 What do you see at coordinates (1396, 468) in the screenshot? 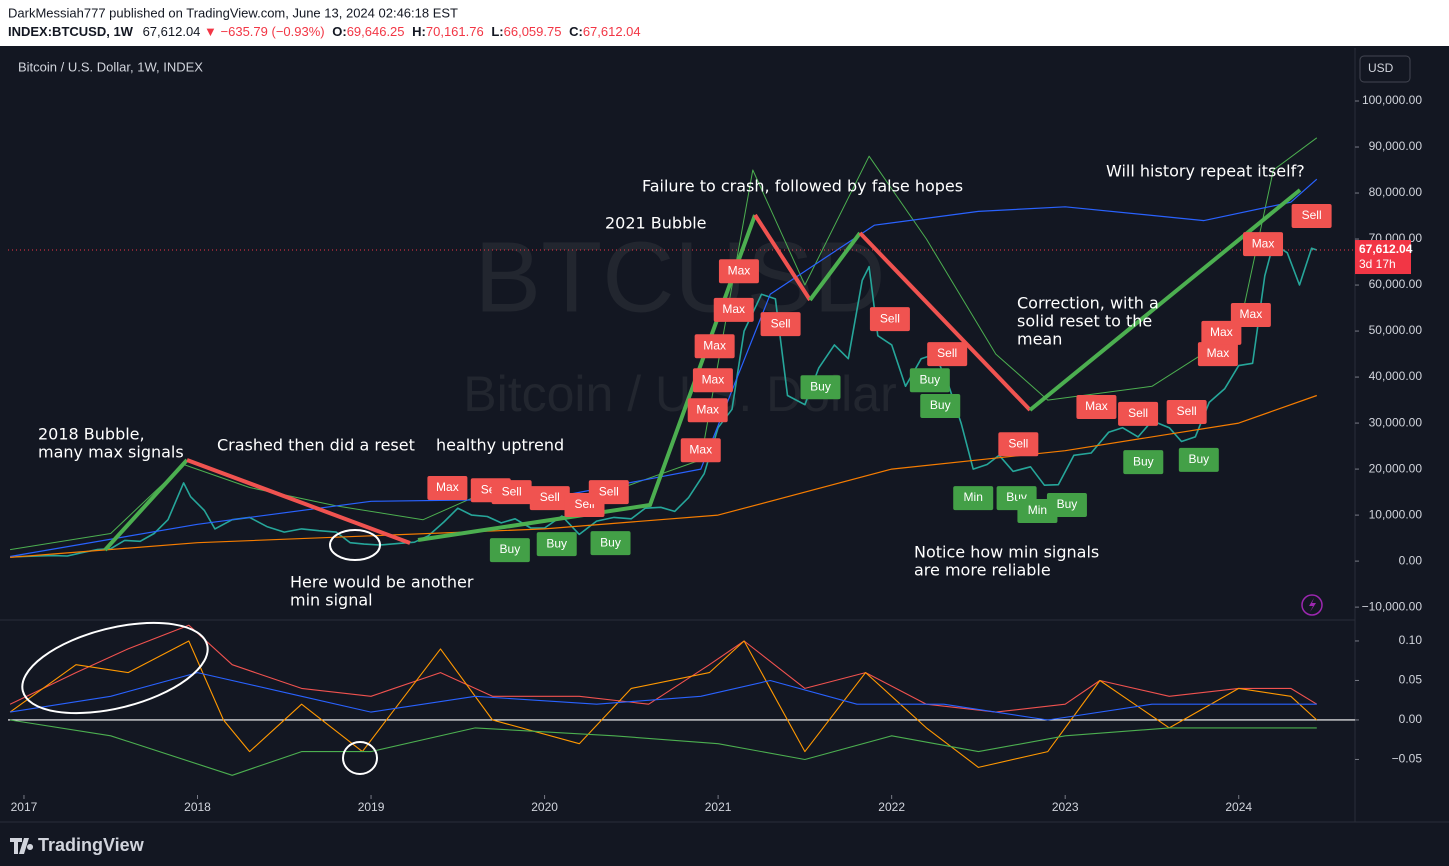
I see `y-tick-label: 20,000.00` at bounding box center [1396, 468].